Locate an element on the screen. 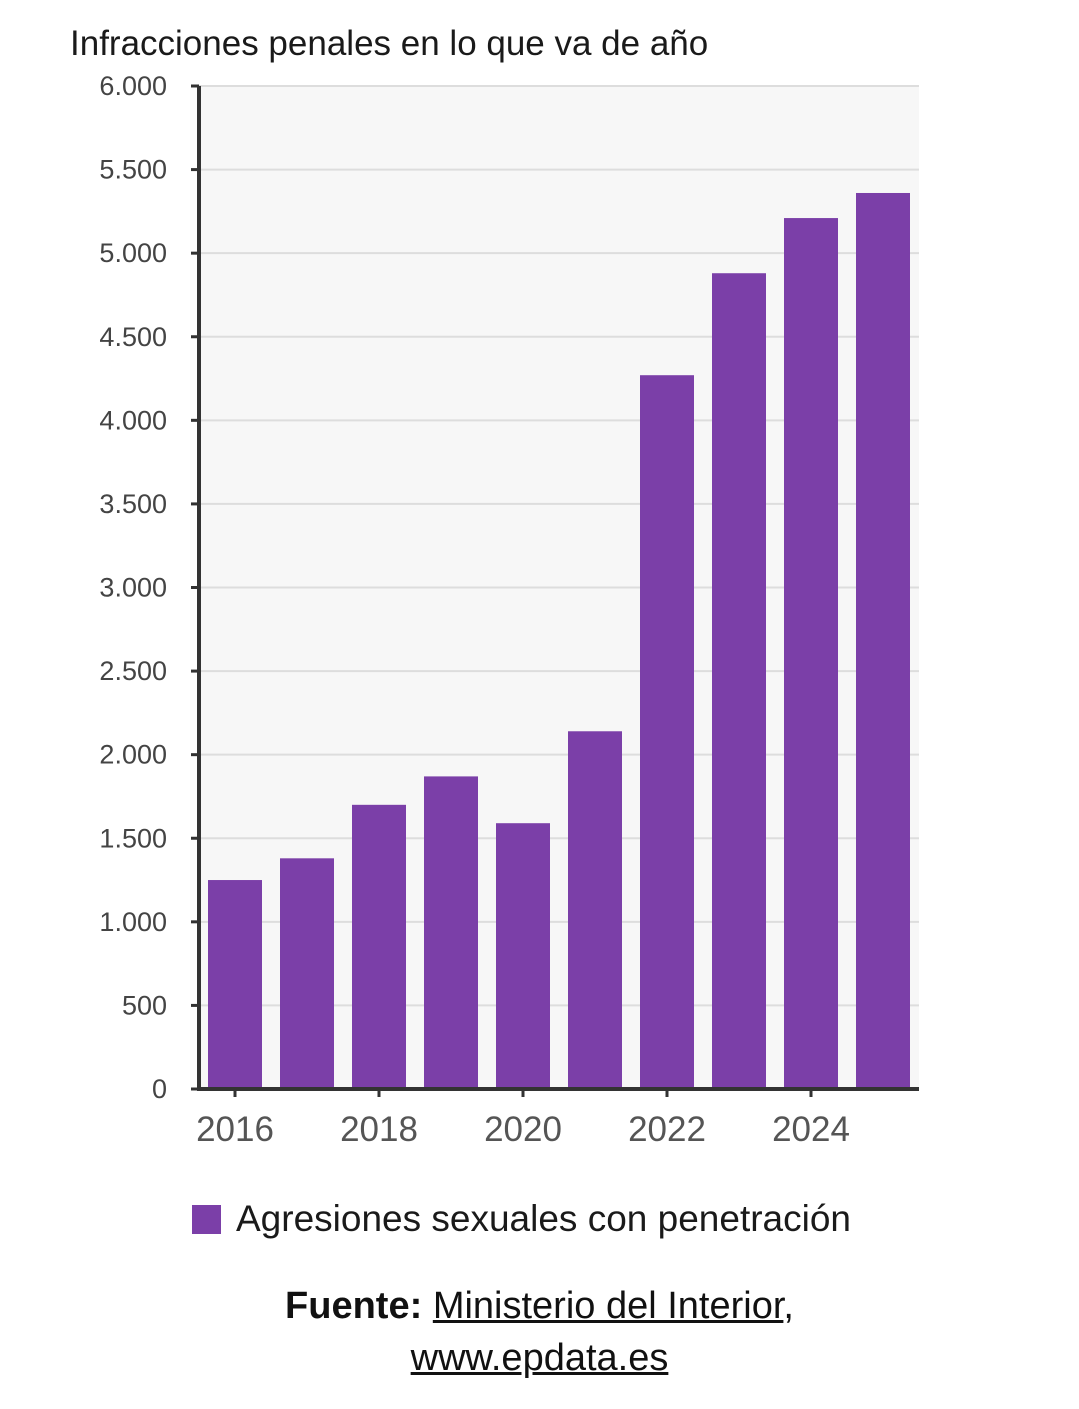  bar-2018 is located at coordinates (379, 946).